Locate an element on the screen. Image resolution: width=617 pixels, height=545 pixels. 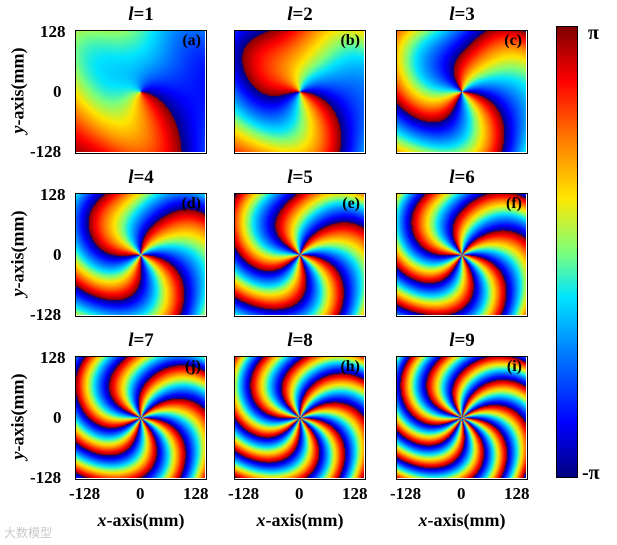
panel-letter-9: (i) is located at coordinates (514, 366).